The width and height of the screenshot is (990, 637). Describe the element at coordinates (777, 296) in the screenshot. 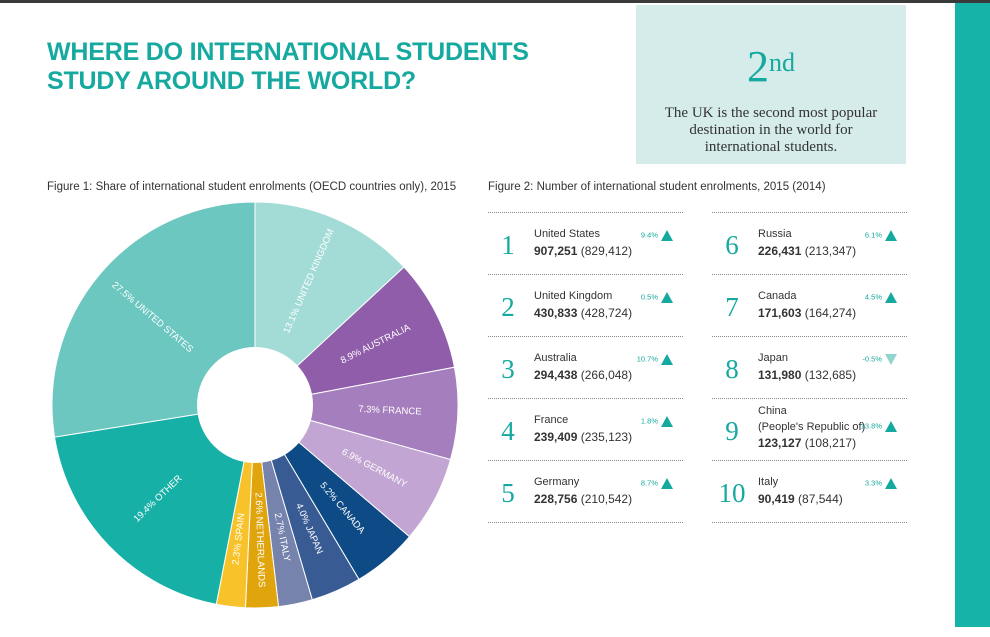

I see `row-country: Canada` at that location.